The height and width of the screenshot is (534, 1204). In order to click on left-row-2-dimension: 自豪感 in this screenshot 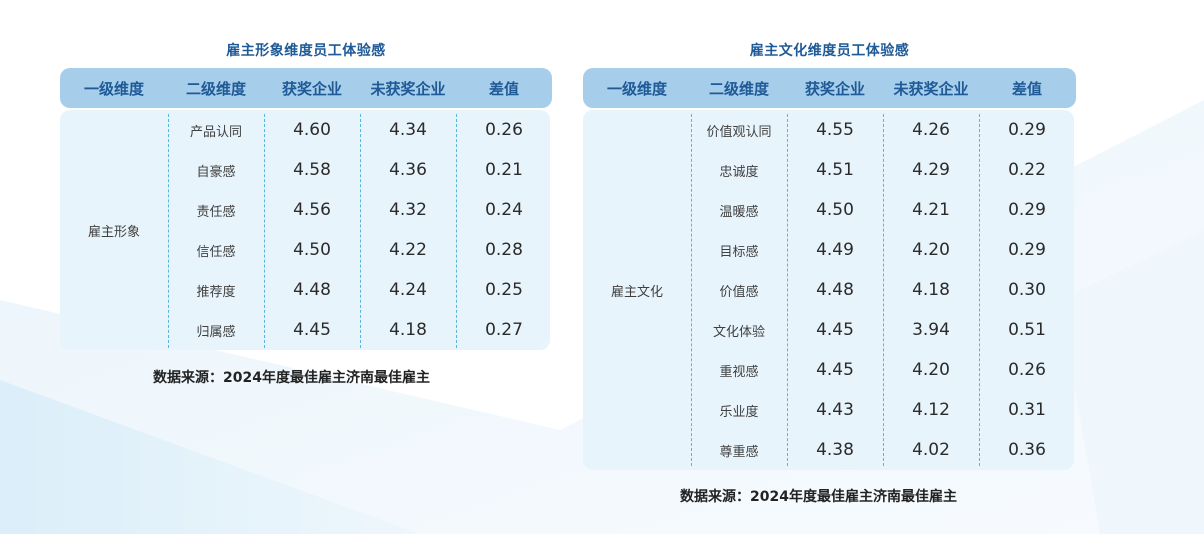, I will do `click(216, 172)`.